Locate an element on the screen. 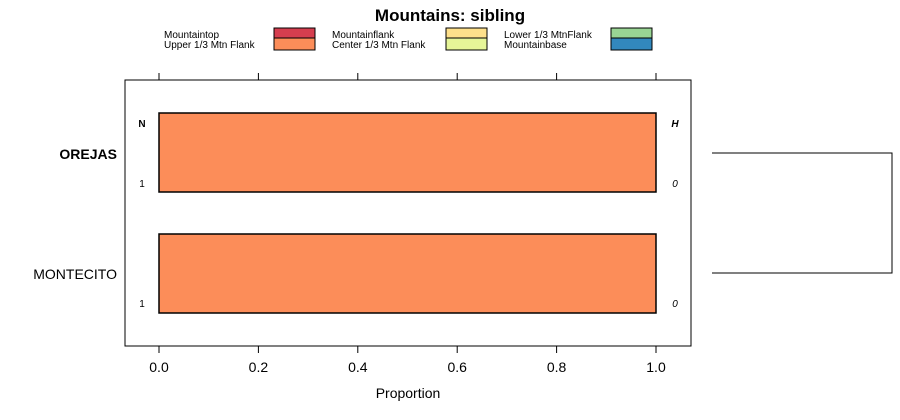 The width and height of the screenshot is (900, 420). legend-swatch-upper-1-3-mtn-flank is located at coordinates (294, 44).